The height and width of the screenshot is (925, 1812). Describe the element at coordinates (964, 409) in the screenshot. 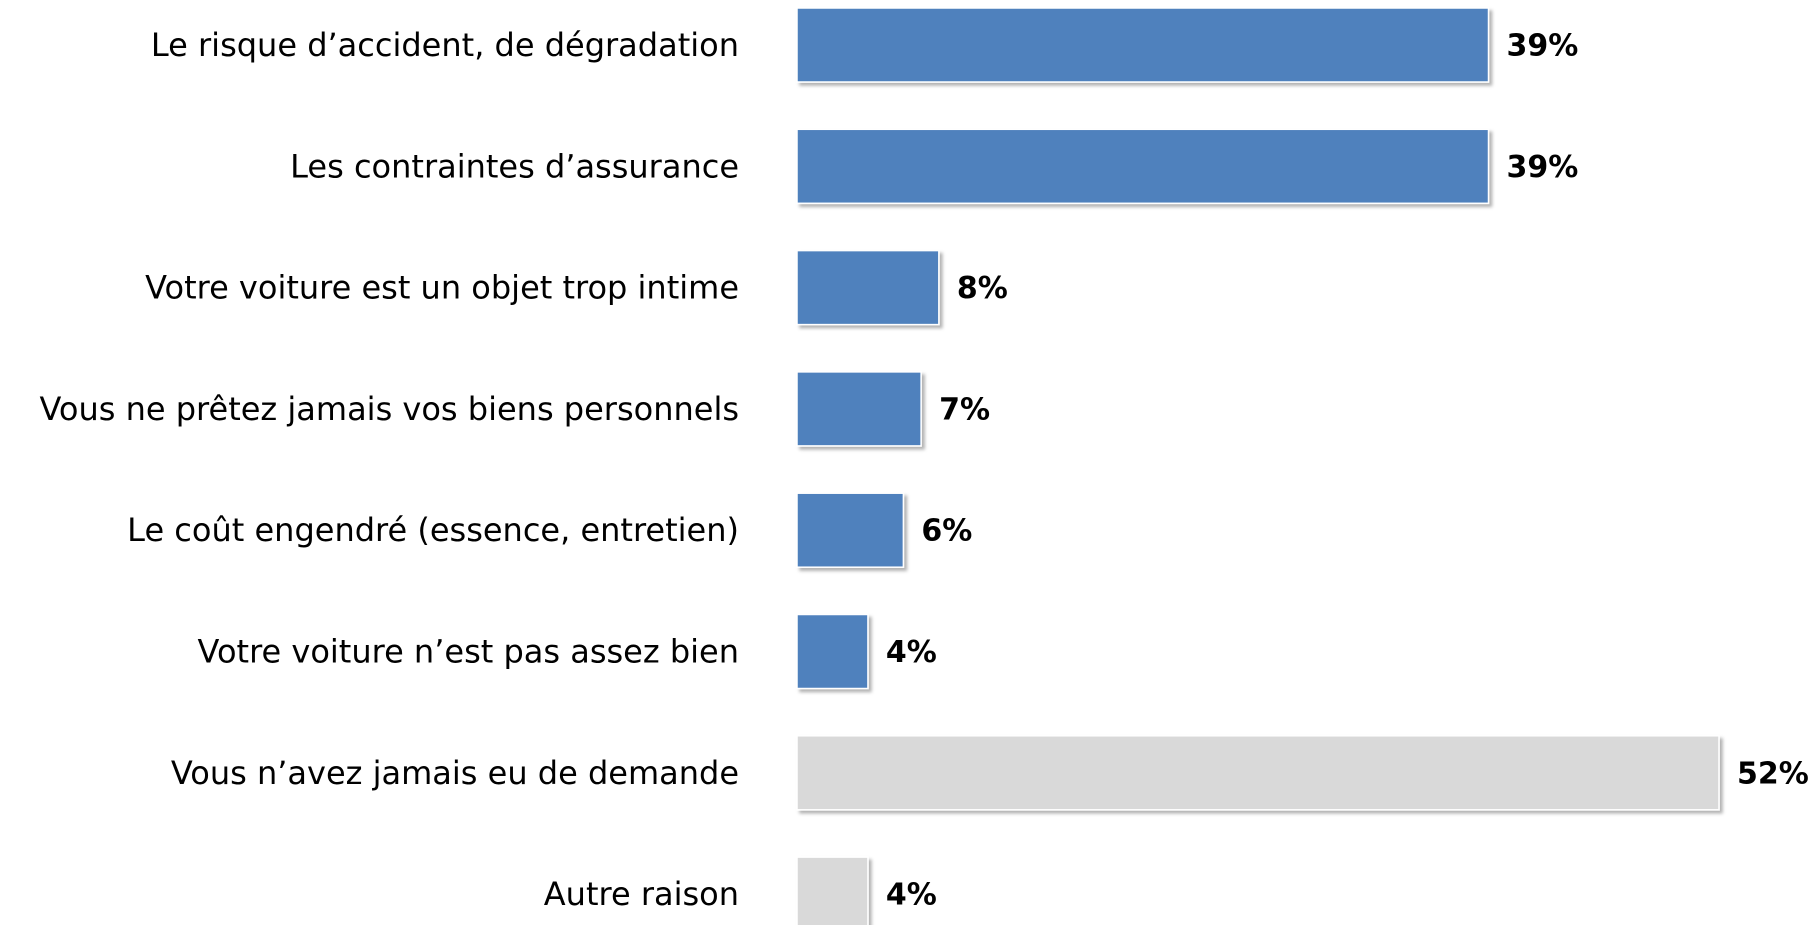

I see `value-label: 7%` at that location.